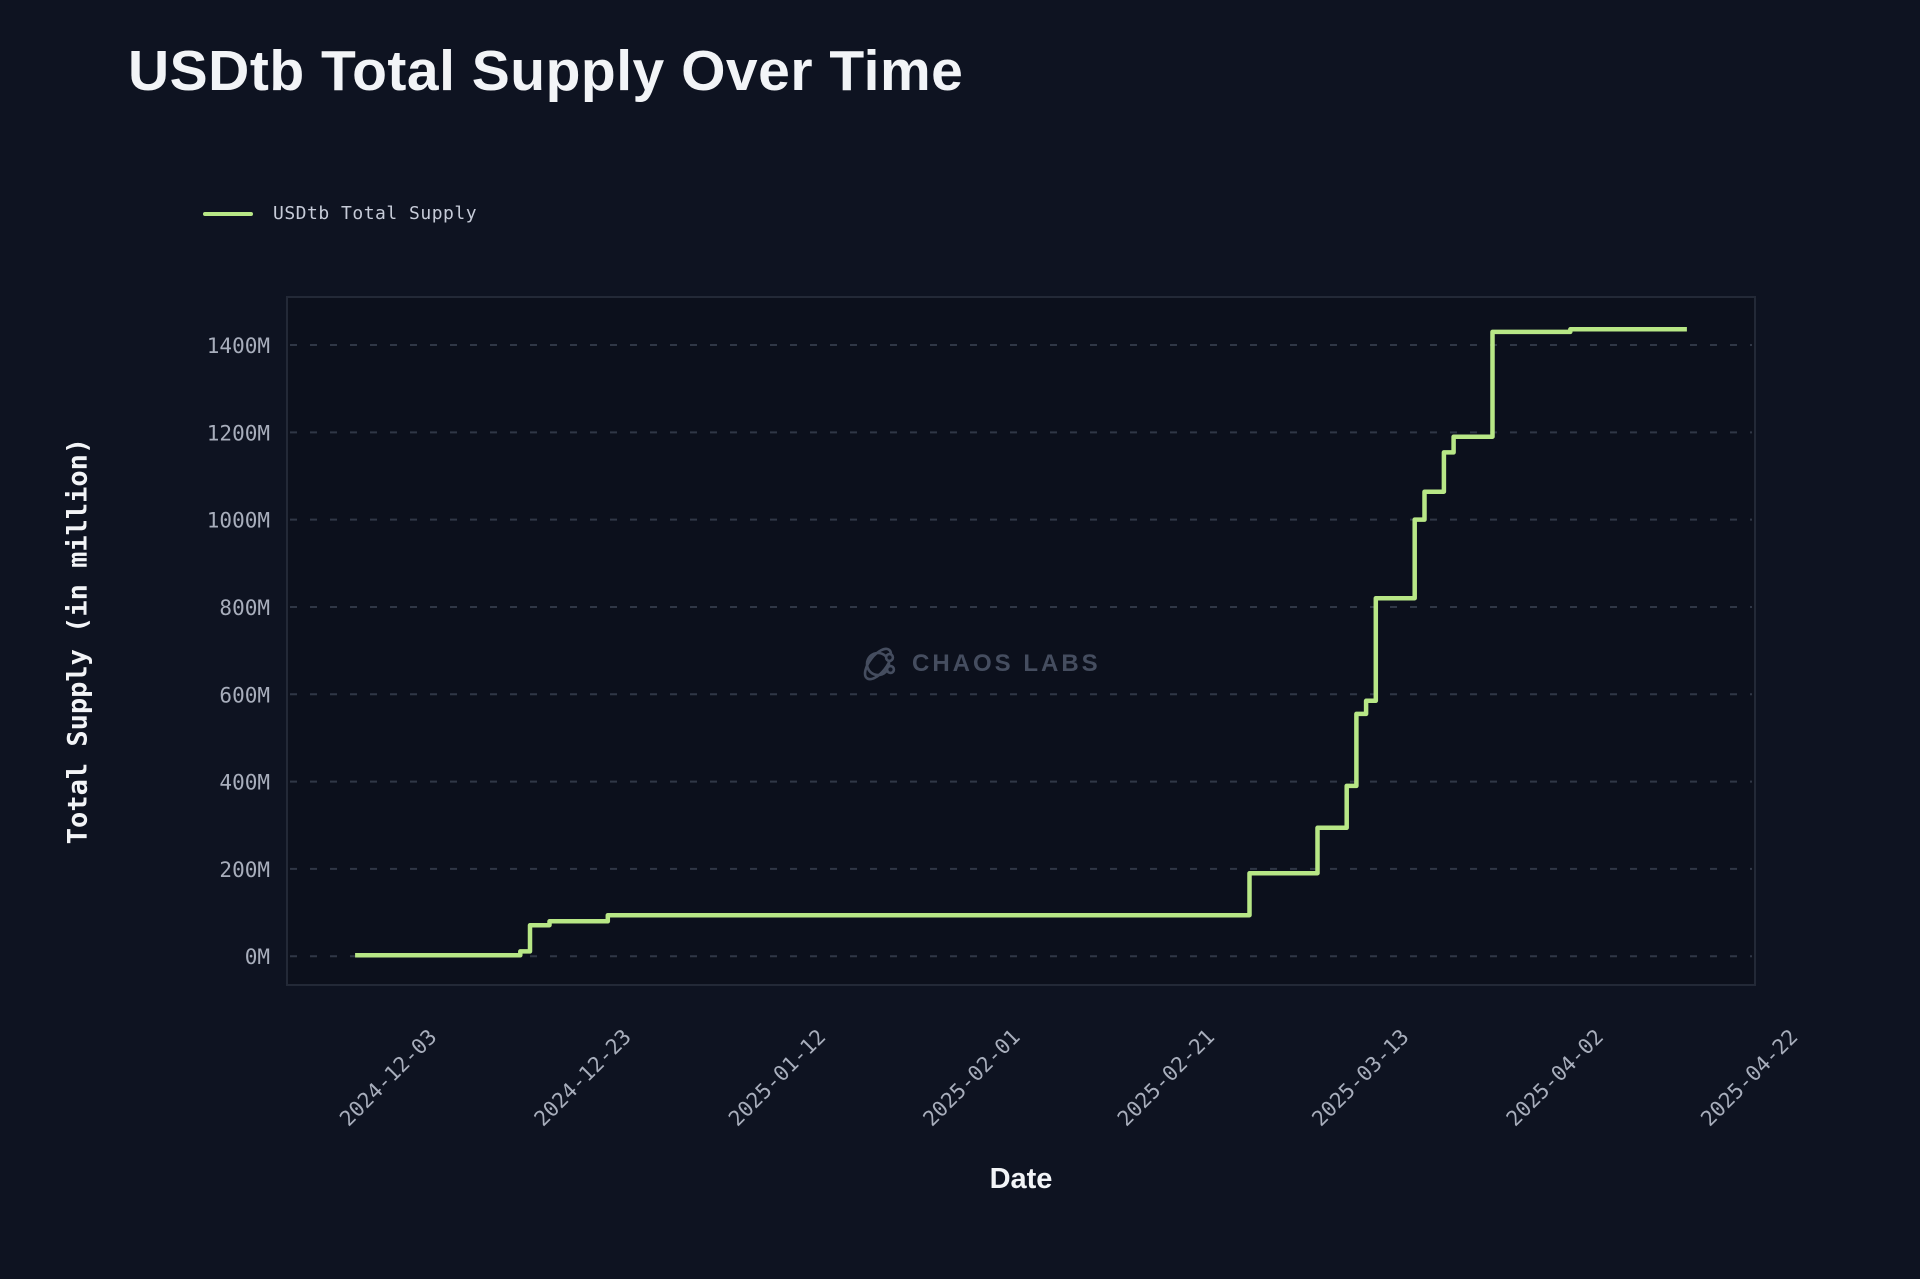  What do you see at coordinates (879, 664) in the screenshot?
I see `chaos-labs-logo-icon` at bounding box center [879, 664].